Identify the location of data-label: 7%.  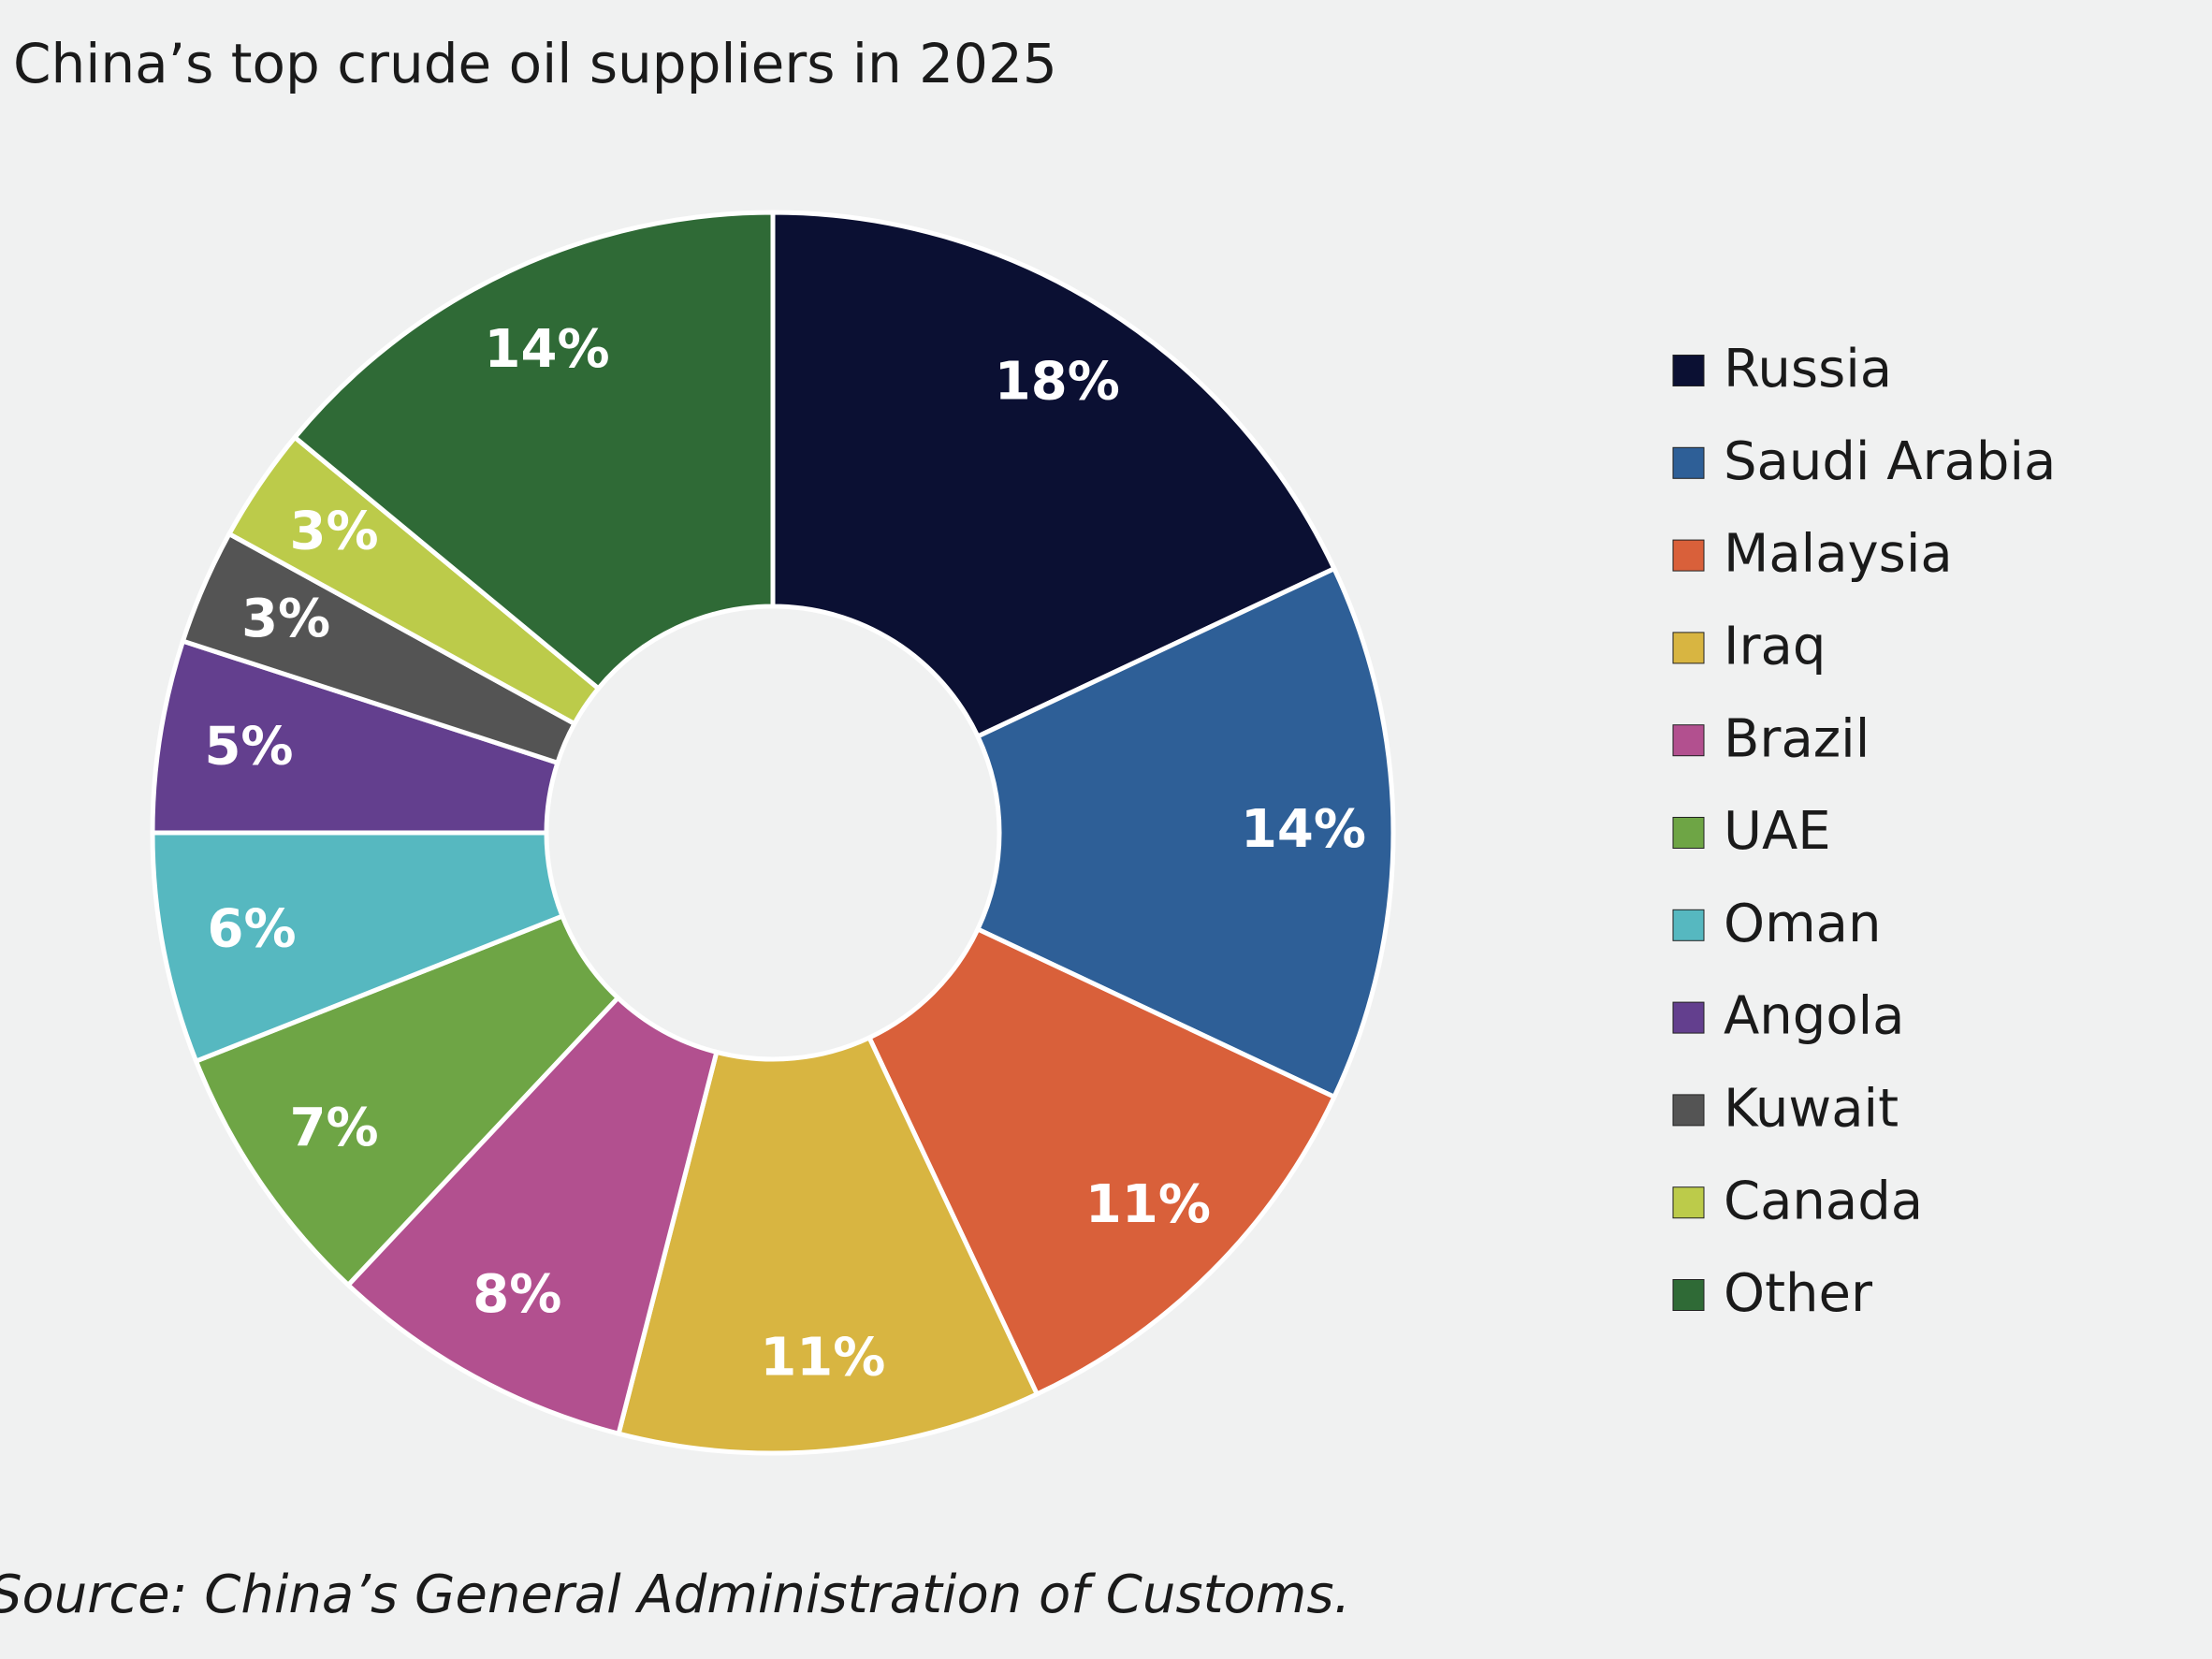
(334, 1128).